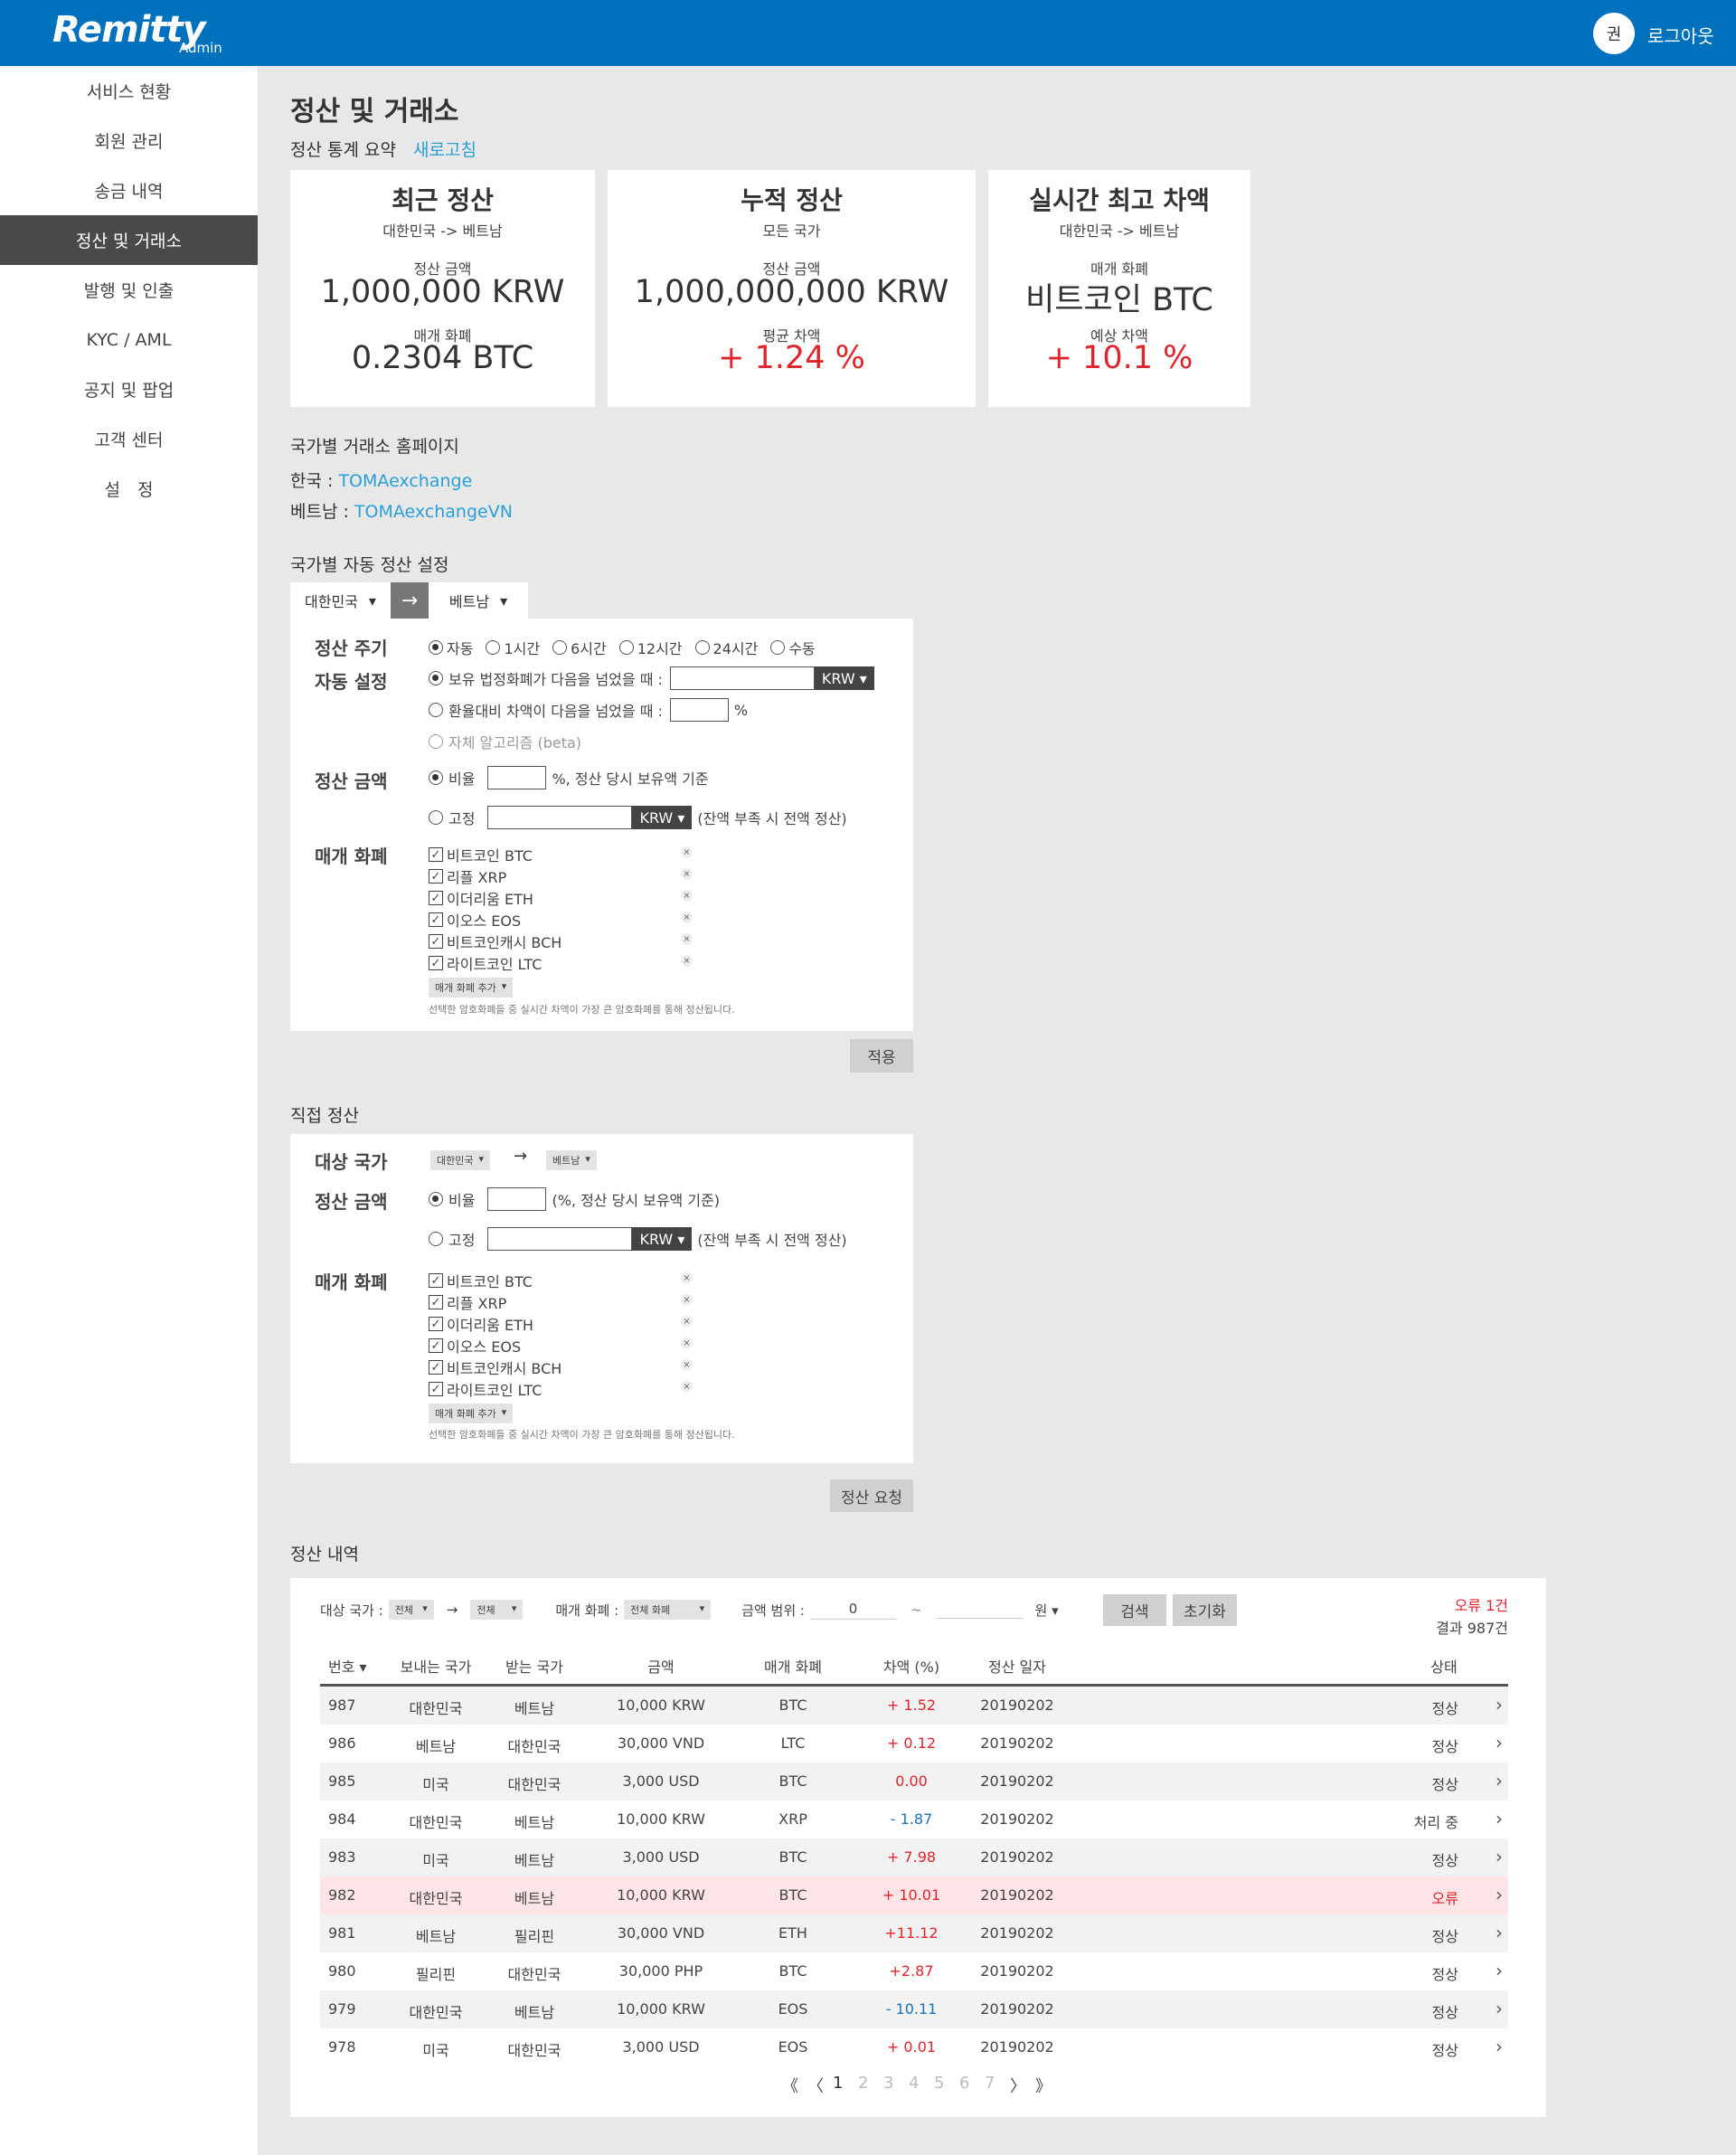  I want to click on search-button: 검색, so click(1134, 1610).